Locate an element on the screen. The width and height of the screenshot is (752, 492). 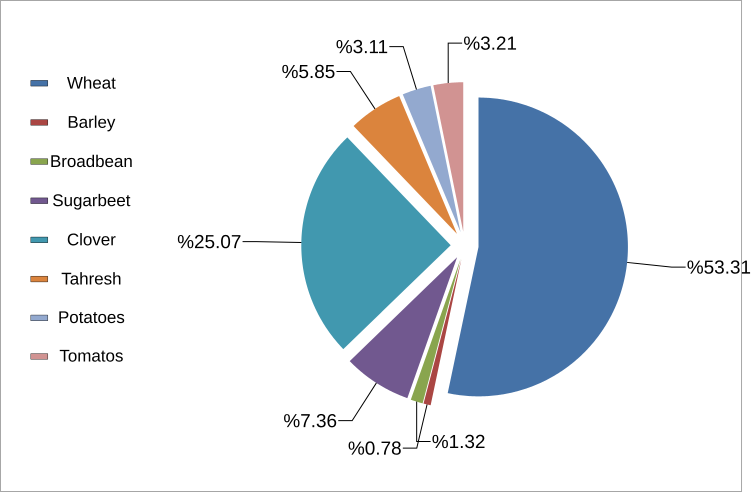
data-label: %5.85 is located at coordinates (308, 71).